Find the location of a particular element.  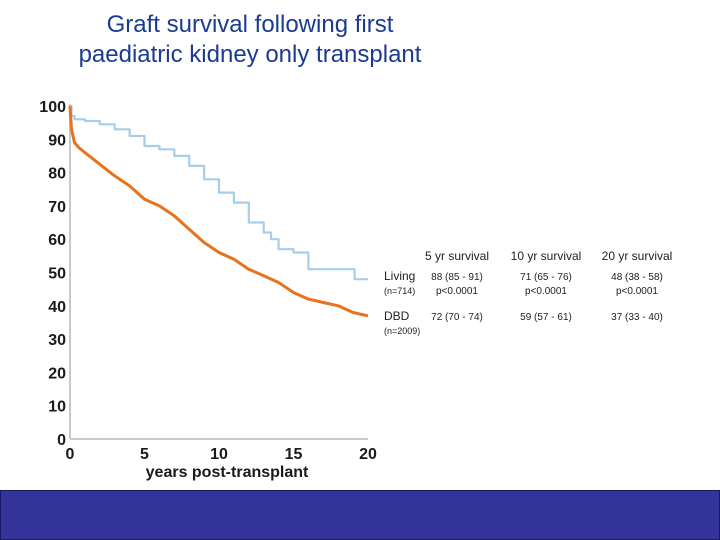

table-cell-value: 48 (38 - 58) is located at coordinates (637, 277).